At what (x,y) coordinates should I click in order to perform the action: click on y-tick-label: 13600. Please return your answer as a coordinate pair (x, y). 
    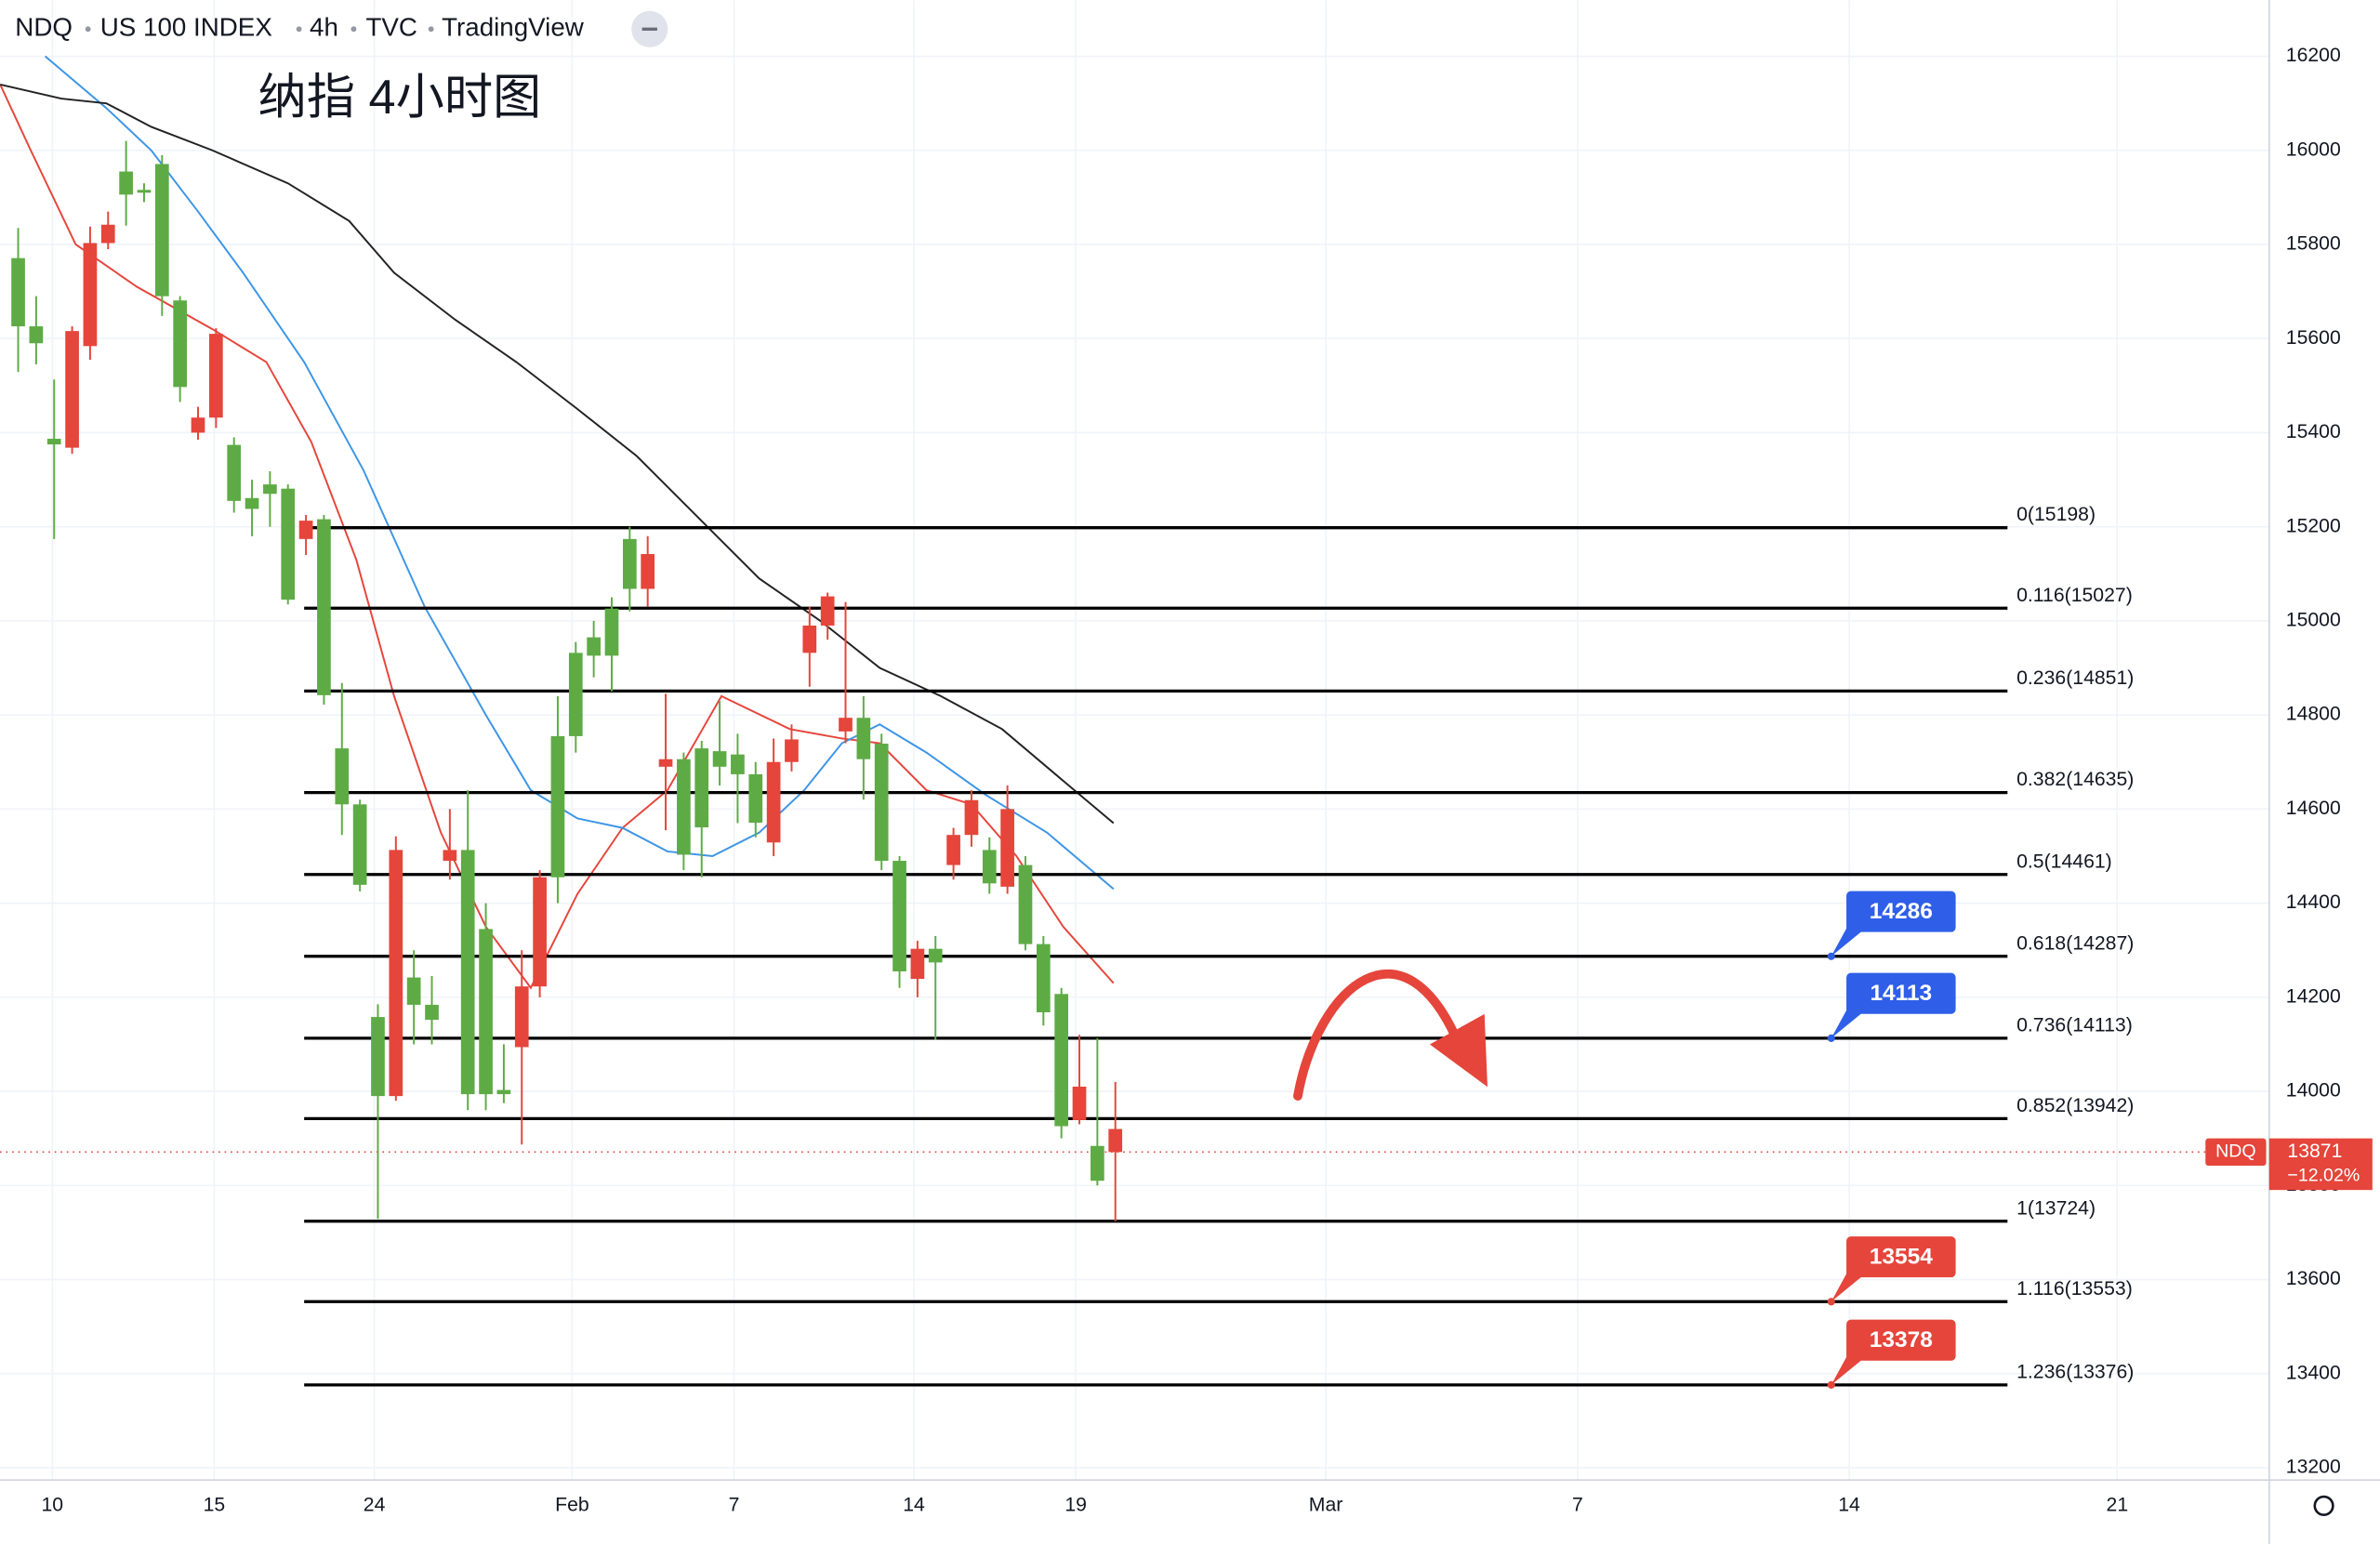
    Looking at the image, I should click on (2313, 1279).